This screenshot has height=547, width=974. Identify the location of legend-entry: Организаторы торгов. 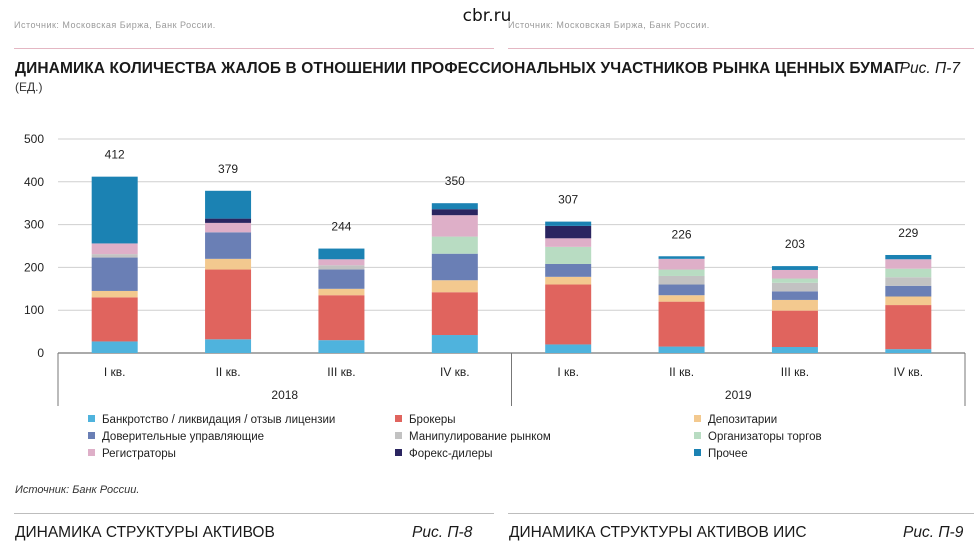
(765, 437).